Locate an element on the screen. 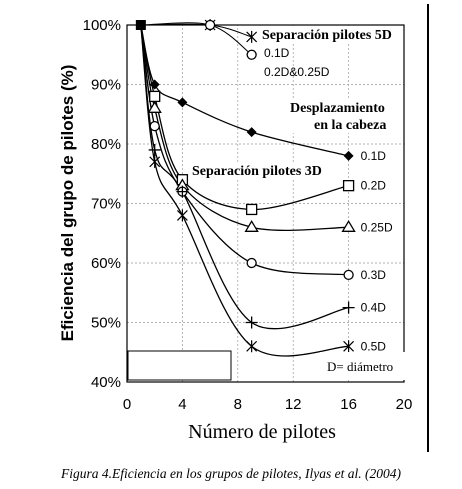 The width and height of the screenshot is (462, 489). y-tick-label: 60% is located at coordinates (106, 263).